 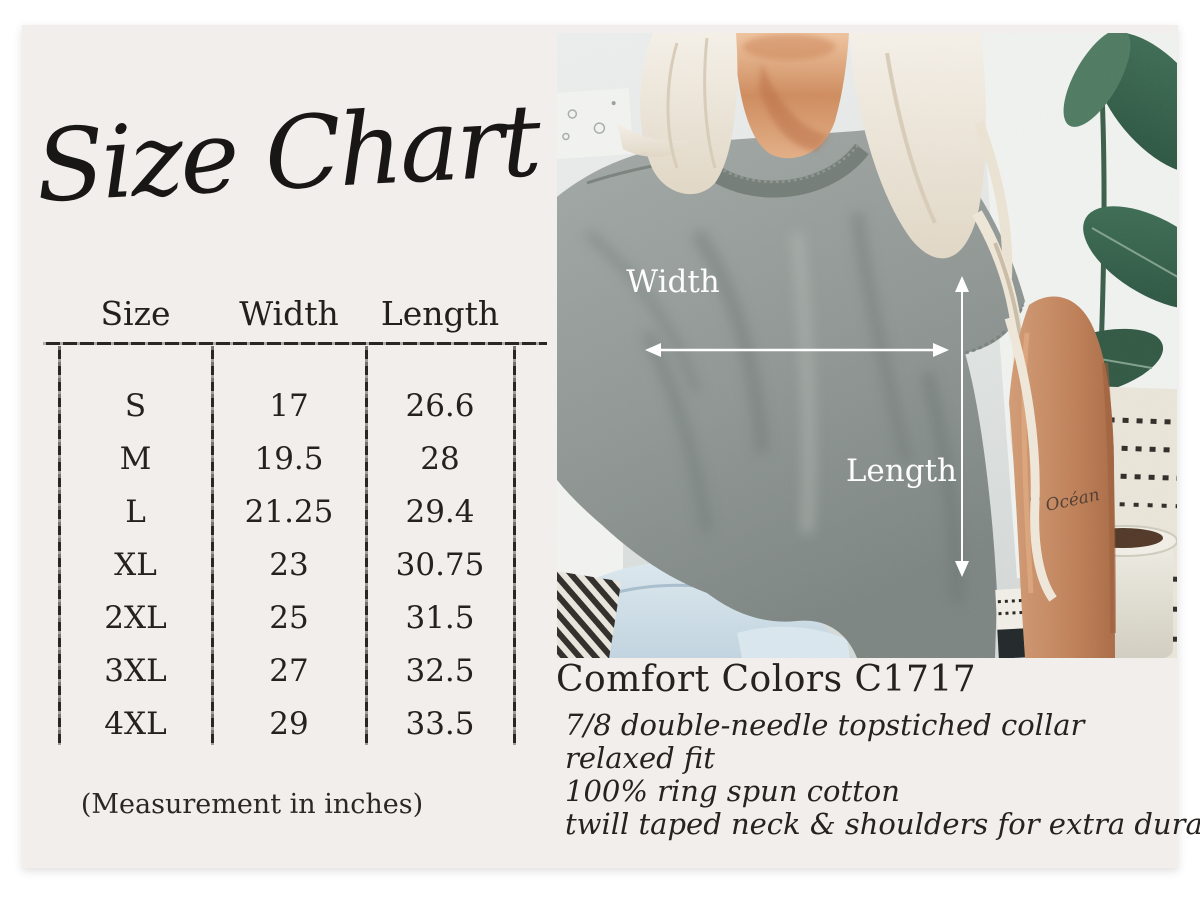 What do you see at coordinates (289, 511) in the screenshot?
I see `cell-width: 21.25` at bounding box center [289, 511].